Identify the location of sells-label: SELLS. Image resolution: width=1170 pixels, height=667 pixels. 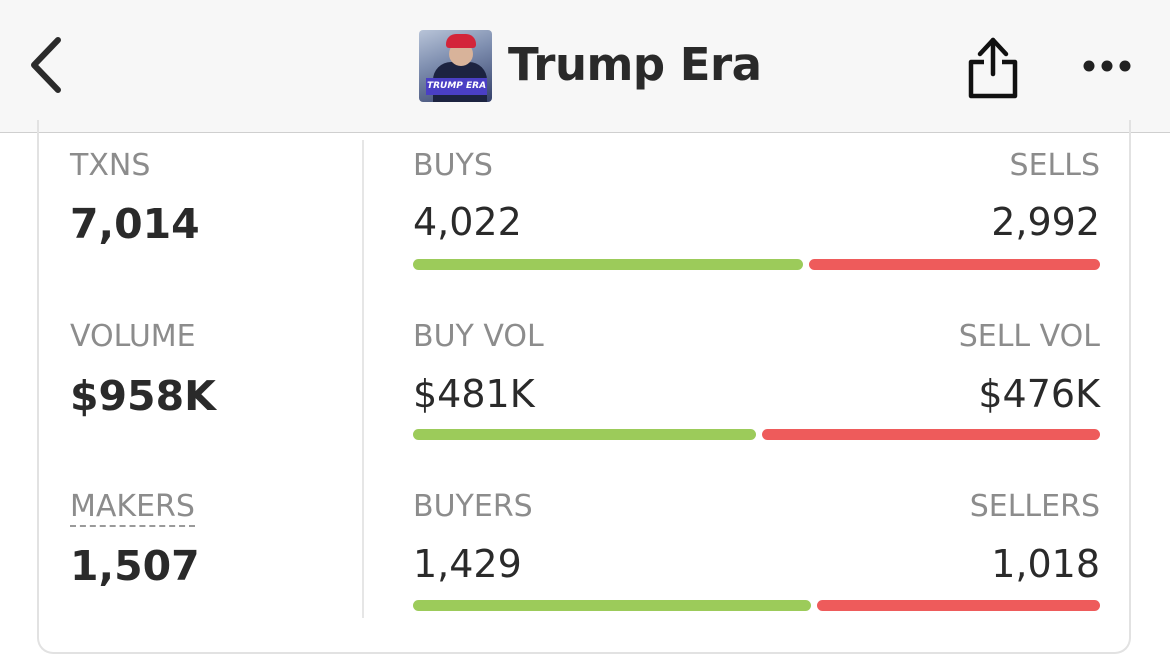
(1054, 165).